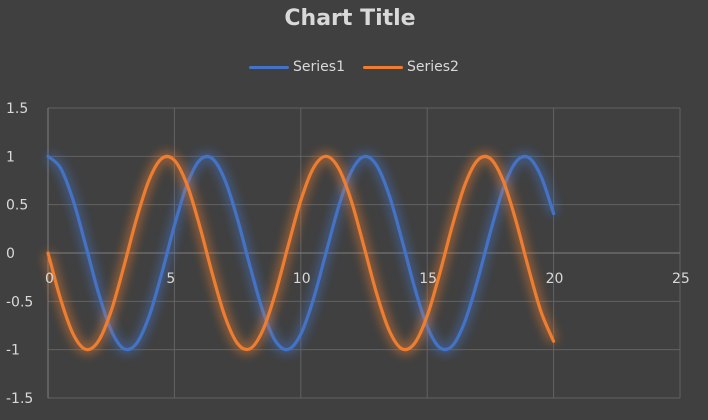 This screenshot has width=708, height=420. Describe the element at coordinates (302, 279) in the screenshot. I see `x-tick-label: 10` at that location.